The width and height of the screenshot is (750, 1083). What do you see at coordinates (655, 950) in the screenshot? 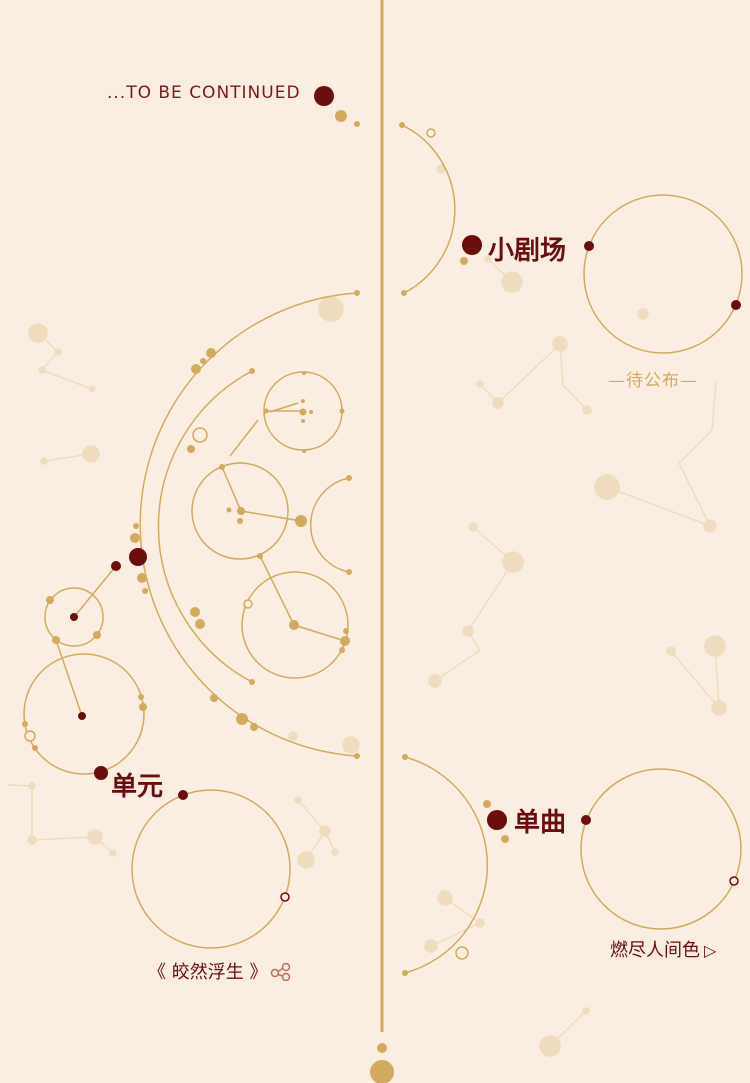
I see `danqu-subtitle: 燃尽人间色` at bounding box center [655, 950].